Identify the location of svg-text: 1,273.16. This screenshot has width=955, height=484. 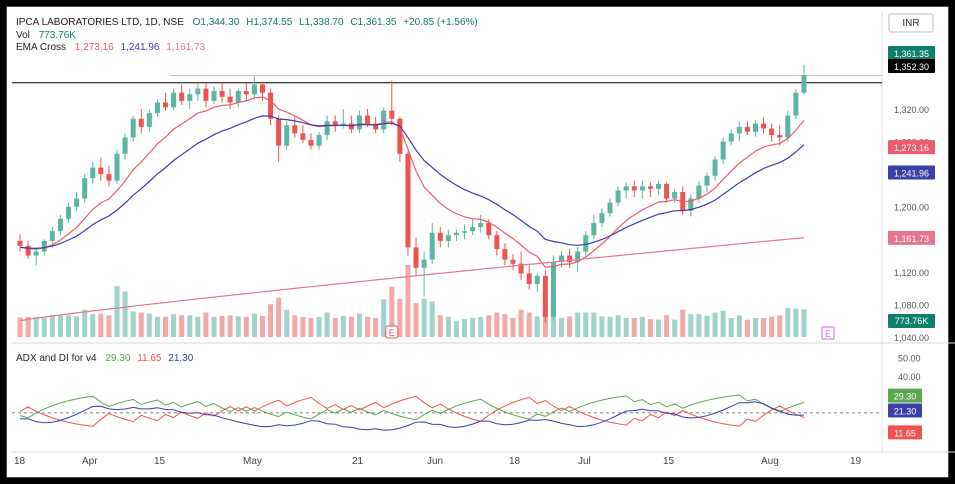
(911, 148).